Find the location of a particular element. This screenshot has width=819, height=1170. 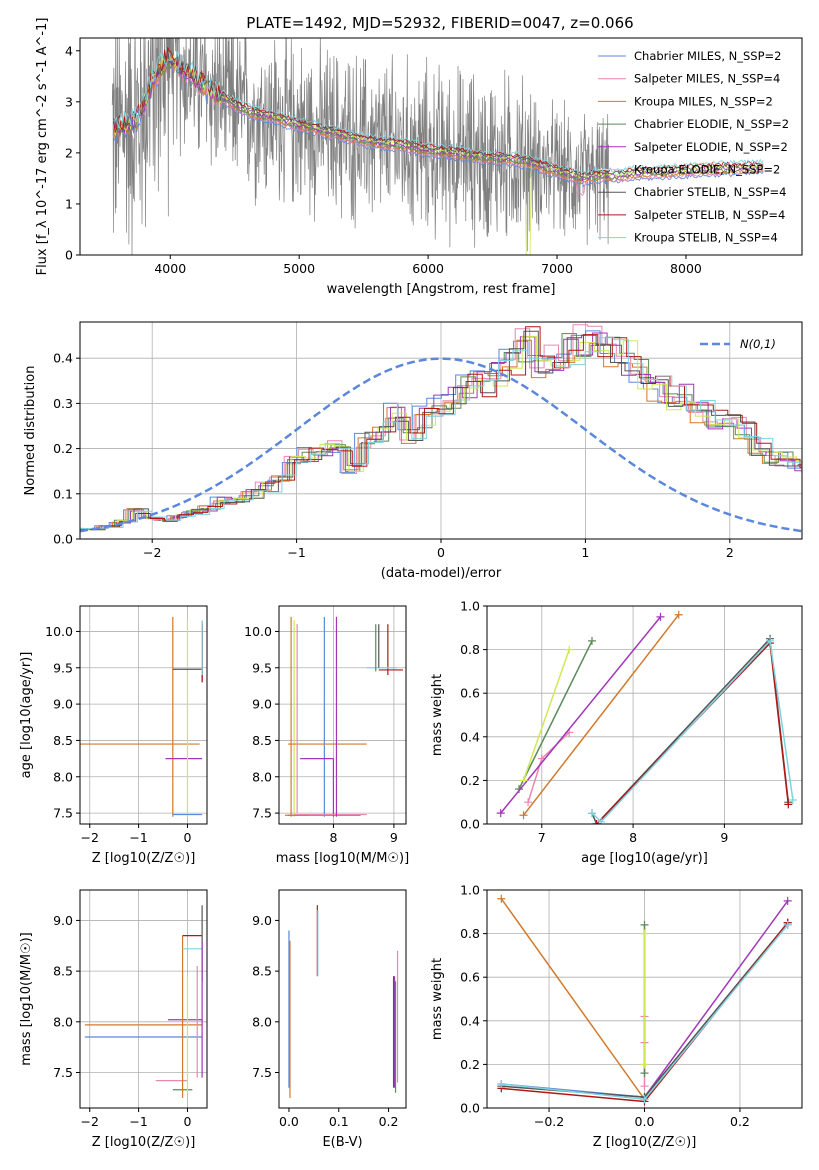

legend-entry: Chabrier STELIB, N_SSP=4 is located at coordinates (710, 192).